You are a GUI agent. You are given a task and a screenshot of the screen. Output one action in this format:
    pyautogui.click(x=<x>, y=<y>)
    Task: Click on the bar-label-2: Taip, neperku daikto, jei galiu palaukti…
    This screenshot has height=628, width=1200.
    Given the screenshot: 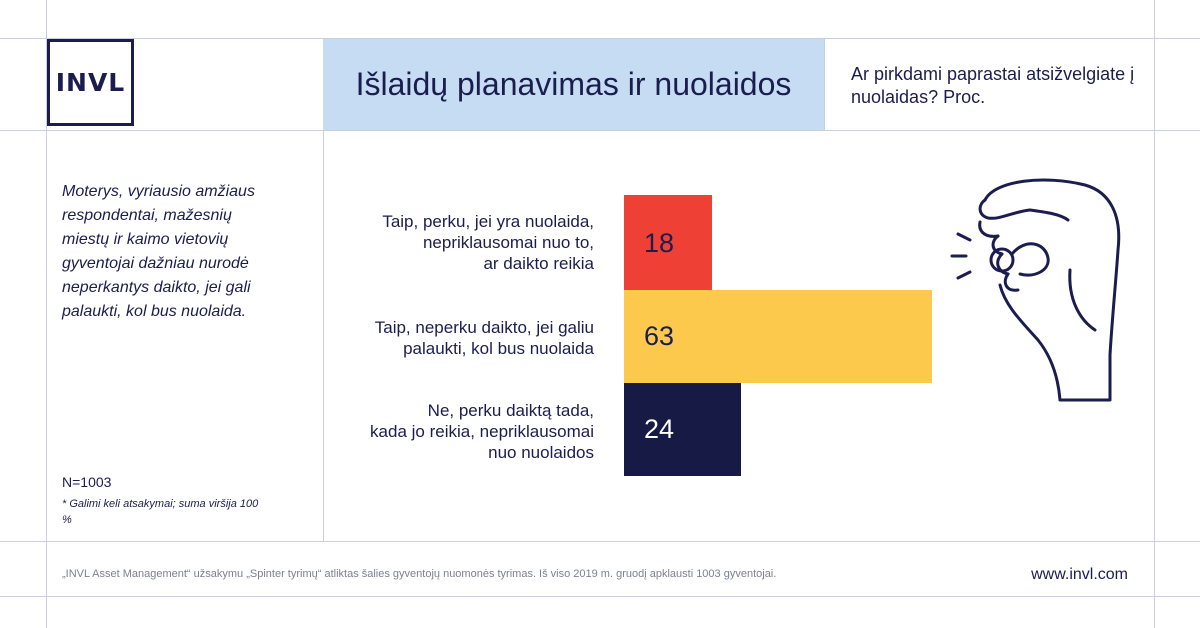 What is the action you would take?
    pyautogui.click(x=454, y=338)
    